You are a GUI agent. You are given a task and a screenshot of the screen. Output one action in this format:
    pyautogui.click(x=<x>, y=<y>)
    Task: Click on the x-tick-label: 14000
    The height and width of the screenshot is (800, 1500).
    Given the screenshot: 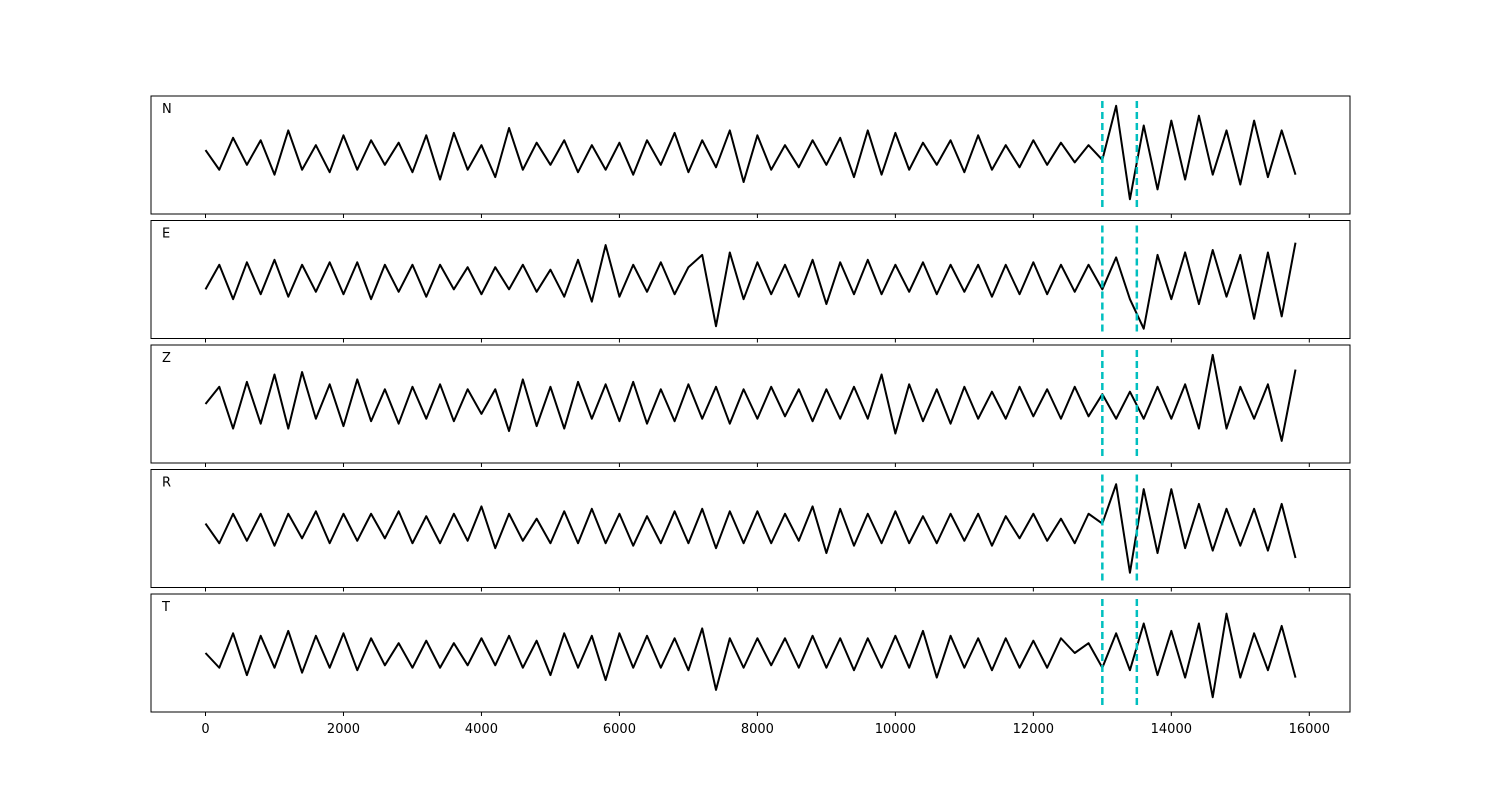 What is the action you would take?
    pyautogui.click(x=1171, y=729)
    